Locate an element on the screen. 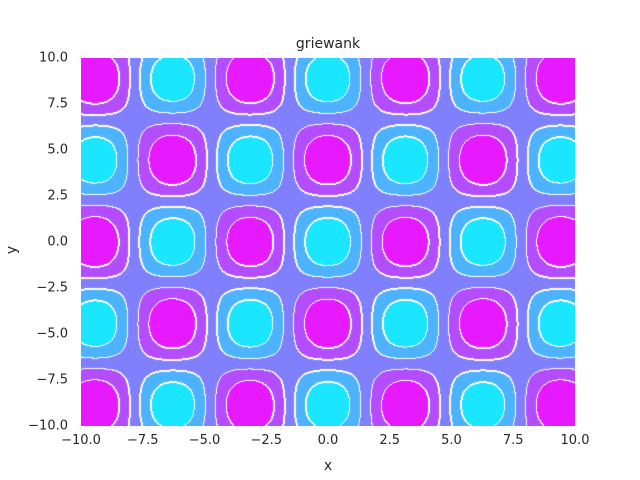 The image size is (640, 480). x-tick-label: 7.5 is located at coordinates (513, 440).